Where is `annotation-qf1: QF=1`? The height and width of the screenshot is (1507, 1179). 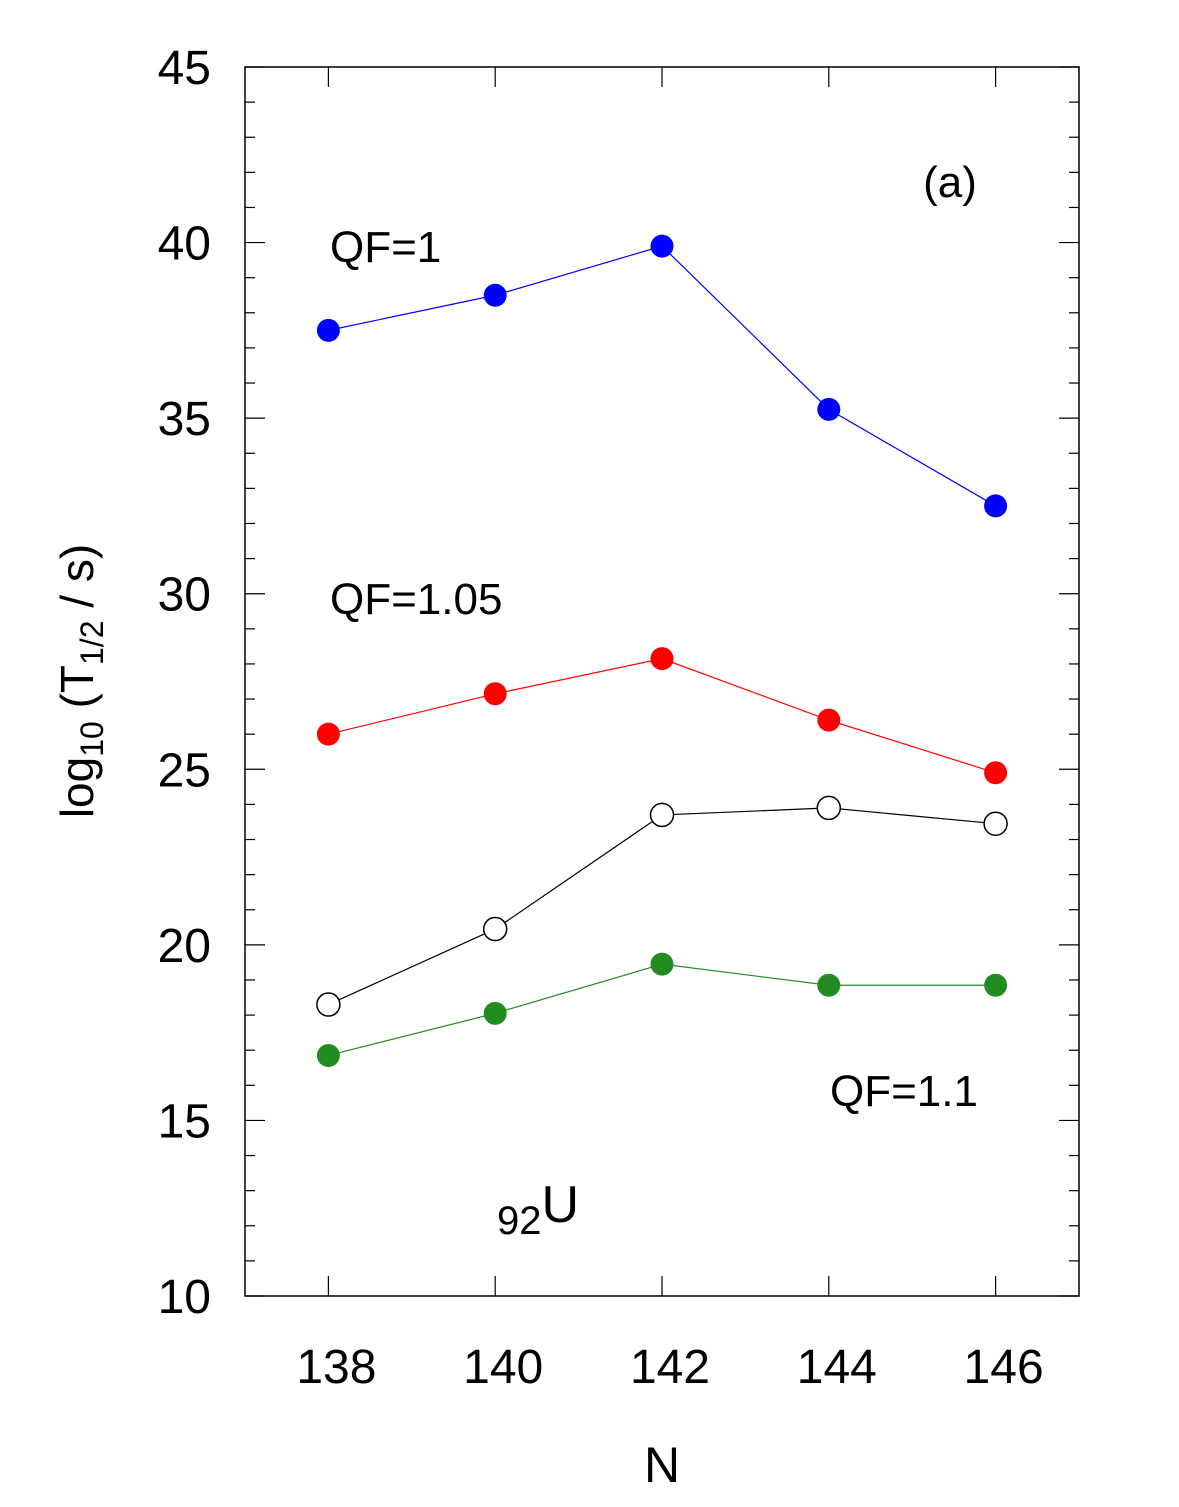 annotation-qf1: QF=1 is located at coordinates (385, 247).